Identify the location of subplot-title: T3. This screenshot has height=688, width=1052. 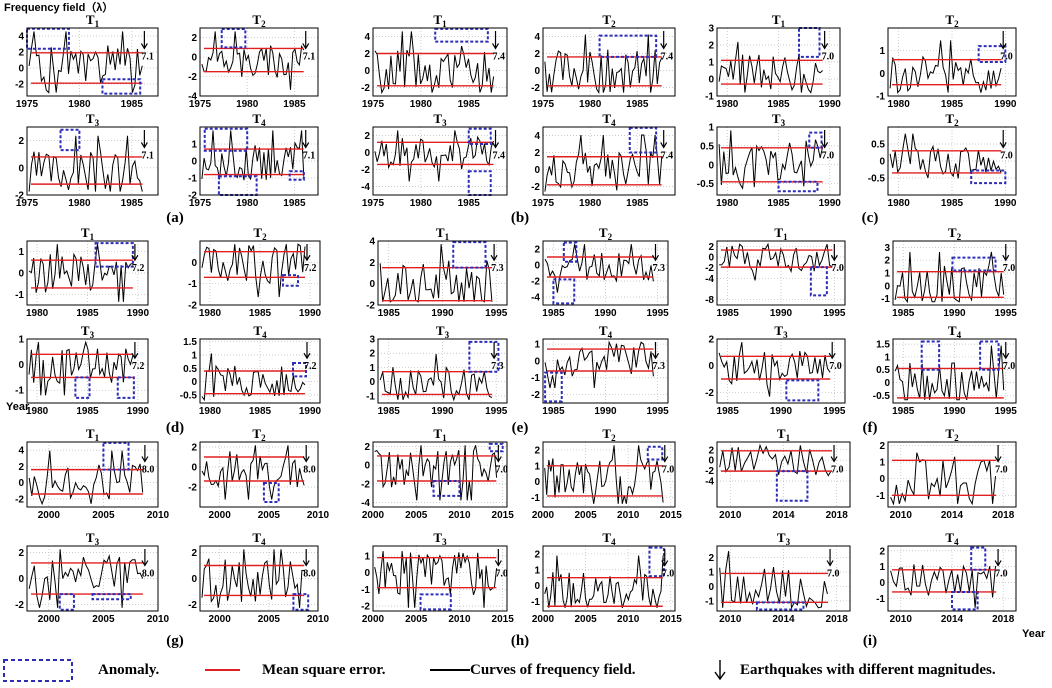
(781, 331).